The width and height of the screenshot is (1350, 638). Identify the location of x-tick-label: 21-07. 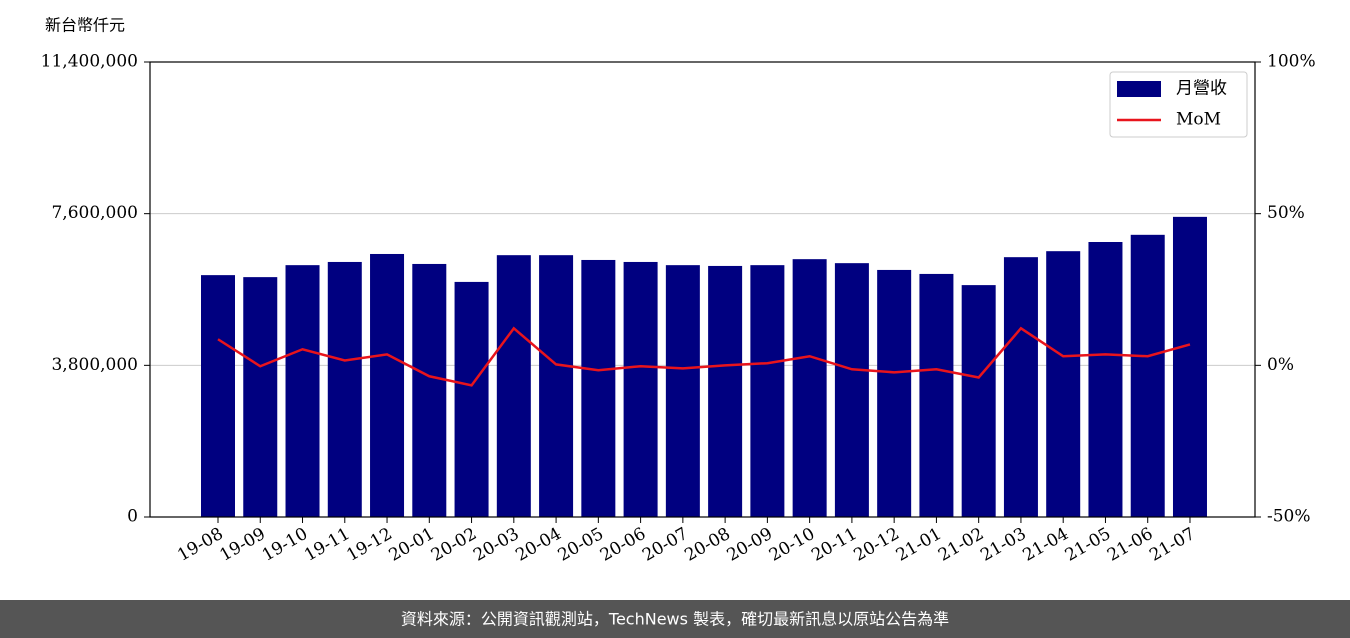
(1172, 545).